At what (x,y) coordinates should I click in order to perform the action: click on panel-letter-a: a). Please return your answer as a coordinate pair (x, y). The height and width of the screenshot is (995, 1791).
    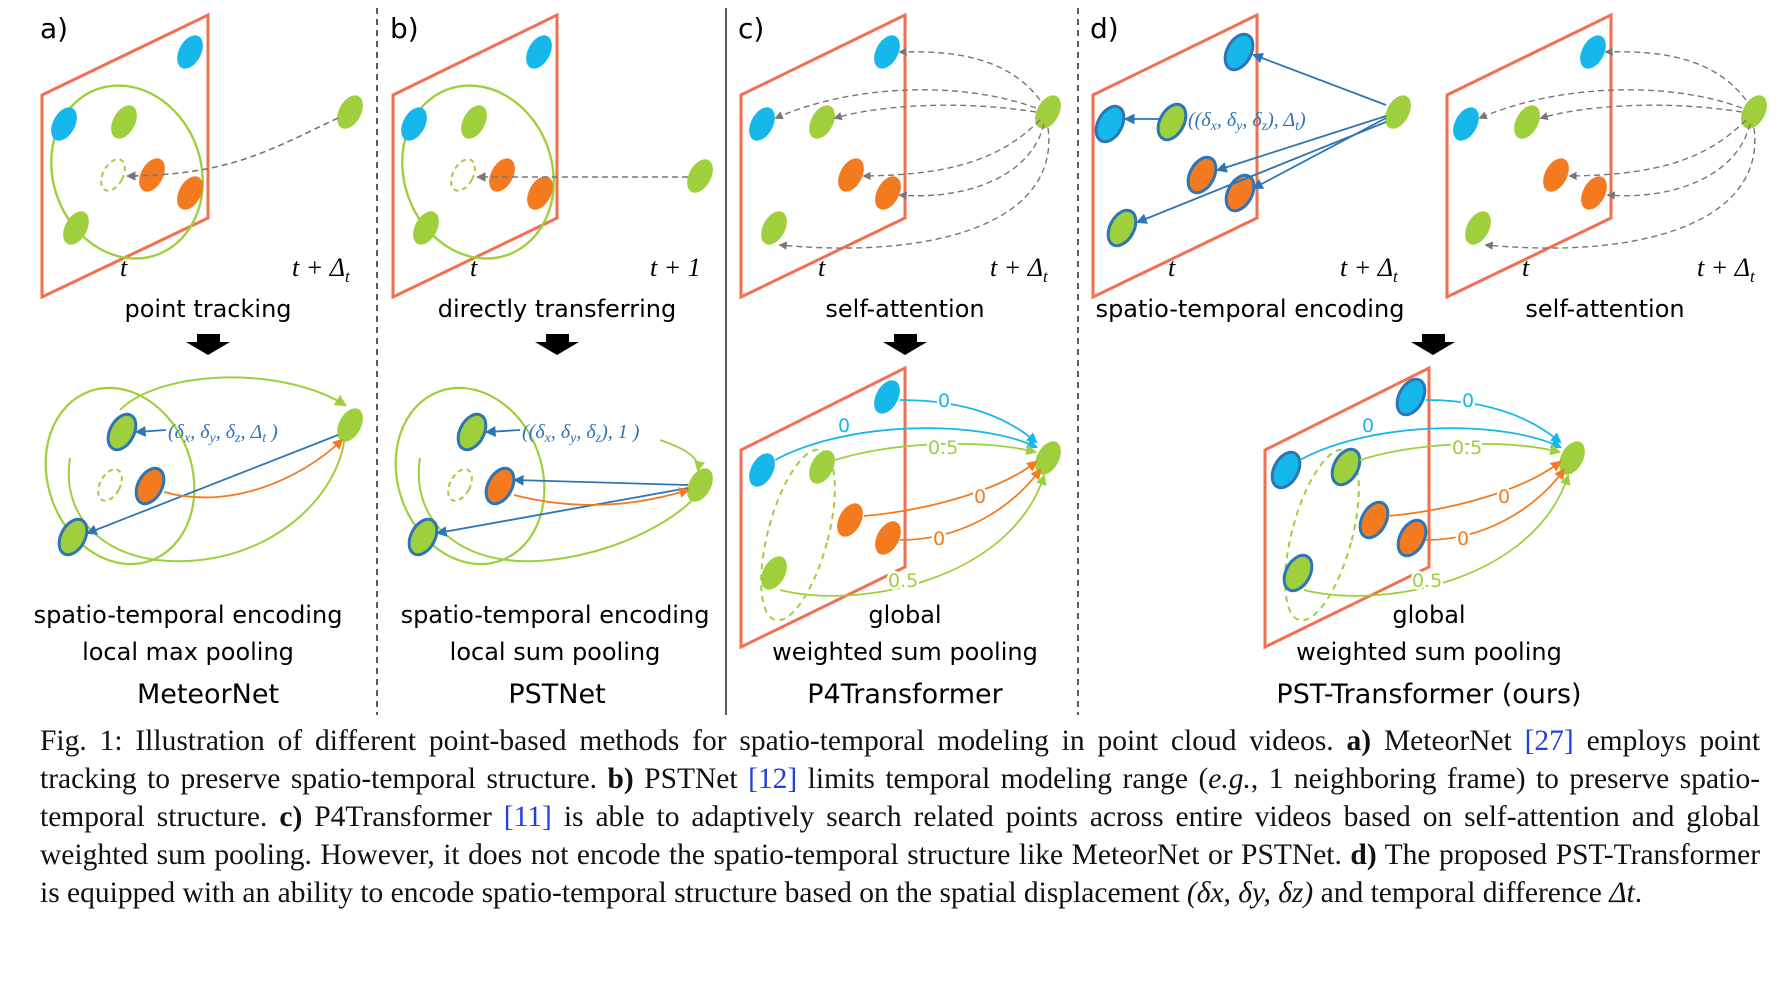
    Looking at the image, I should click on (54, 28).